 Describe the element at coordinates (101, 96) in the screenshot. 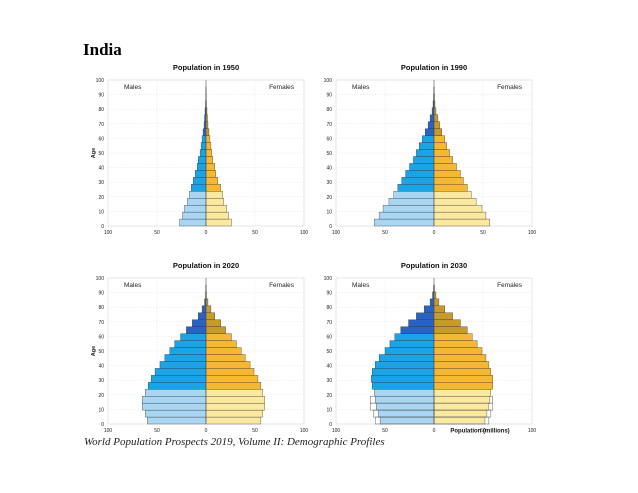

I see `y-tick-label: 90` at that location.